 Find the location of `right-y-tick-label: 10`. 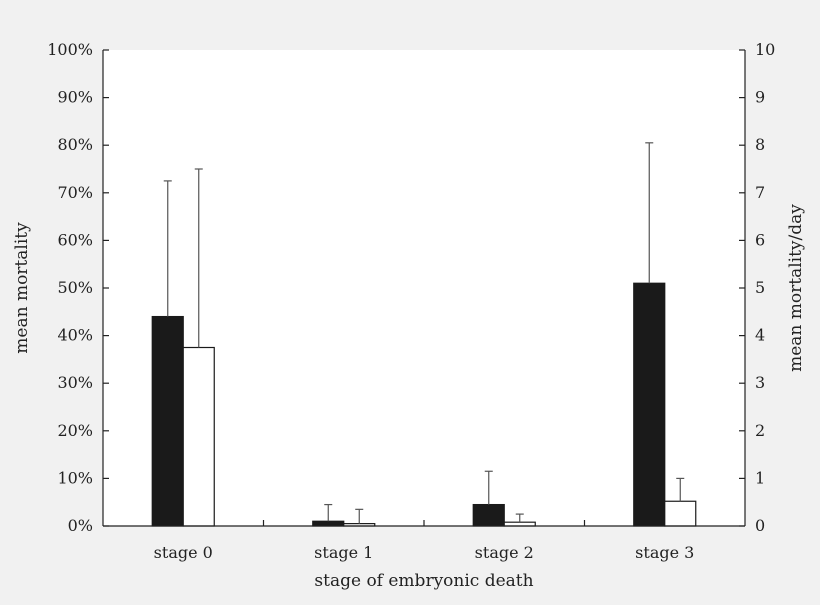

right-y-tick-label: 10 is located at coordinates (765, 49).